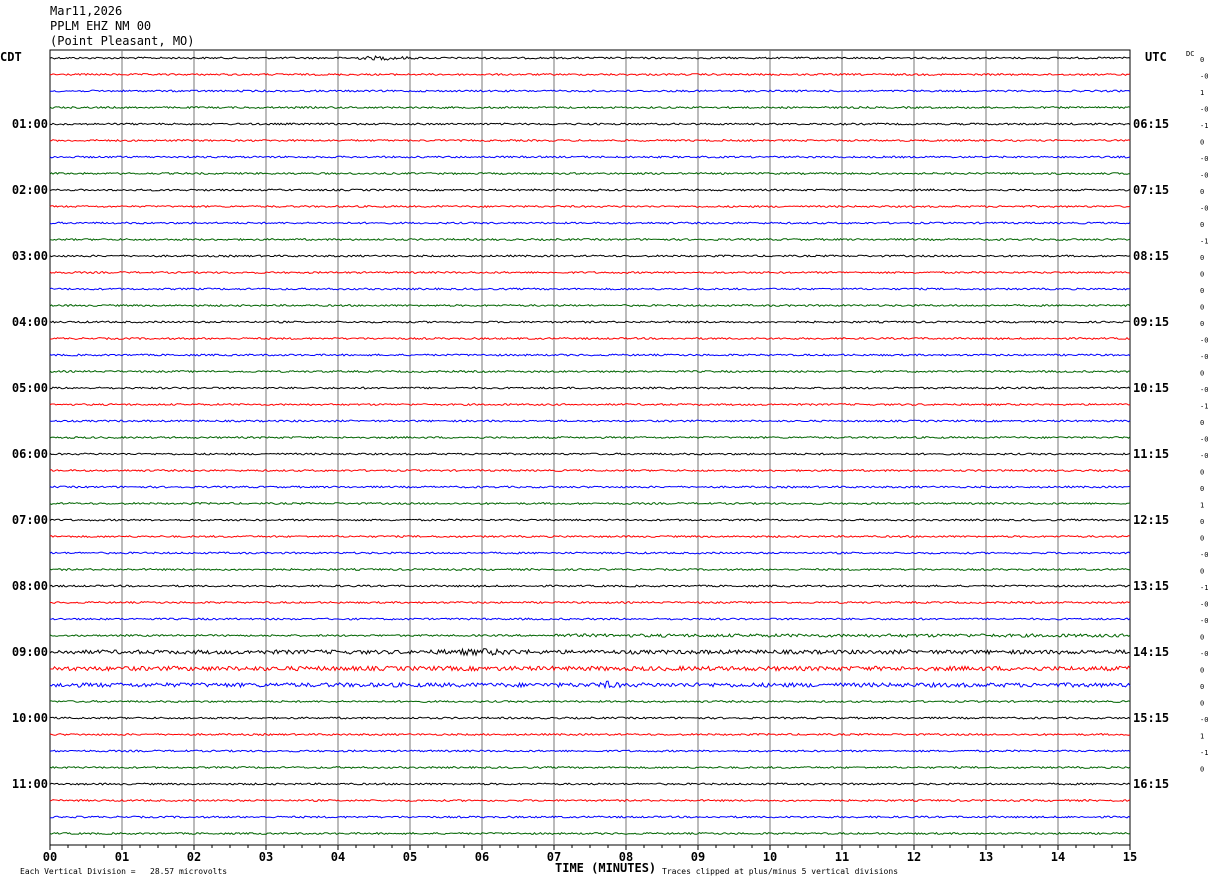  Describe the element at coordinates (482, 857) in the screenshot. I see `x-tick-label: 06` at that location.